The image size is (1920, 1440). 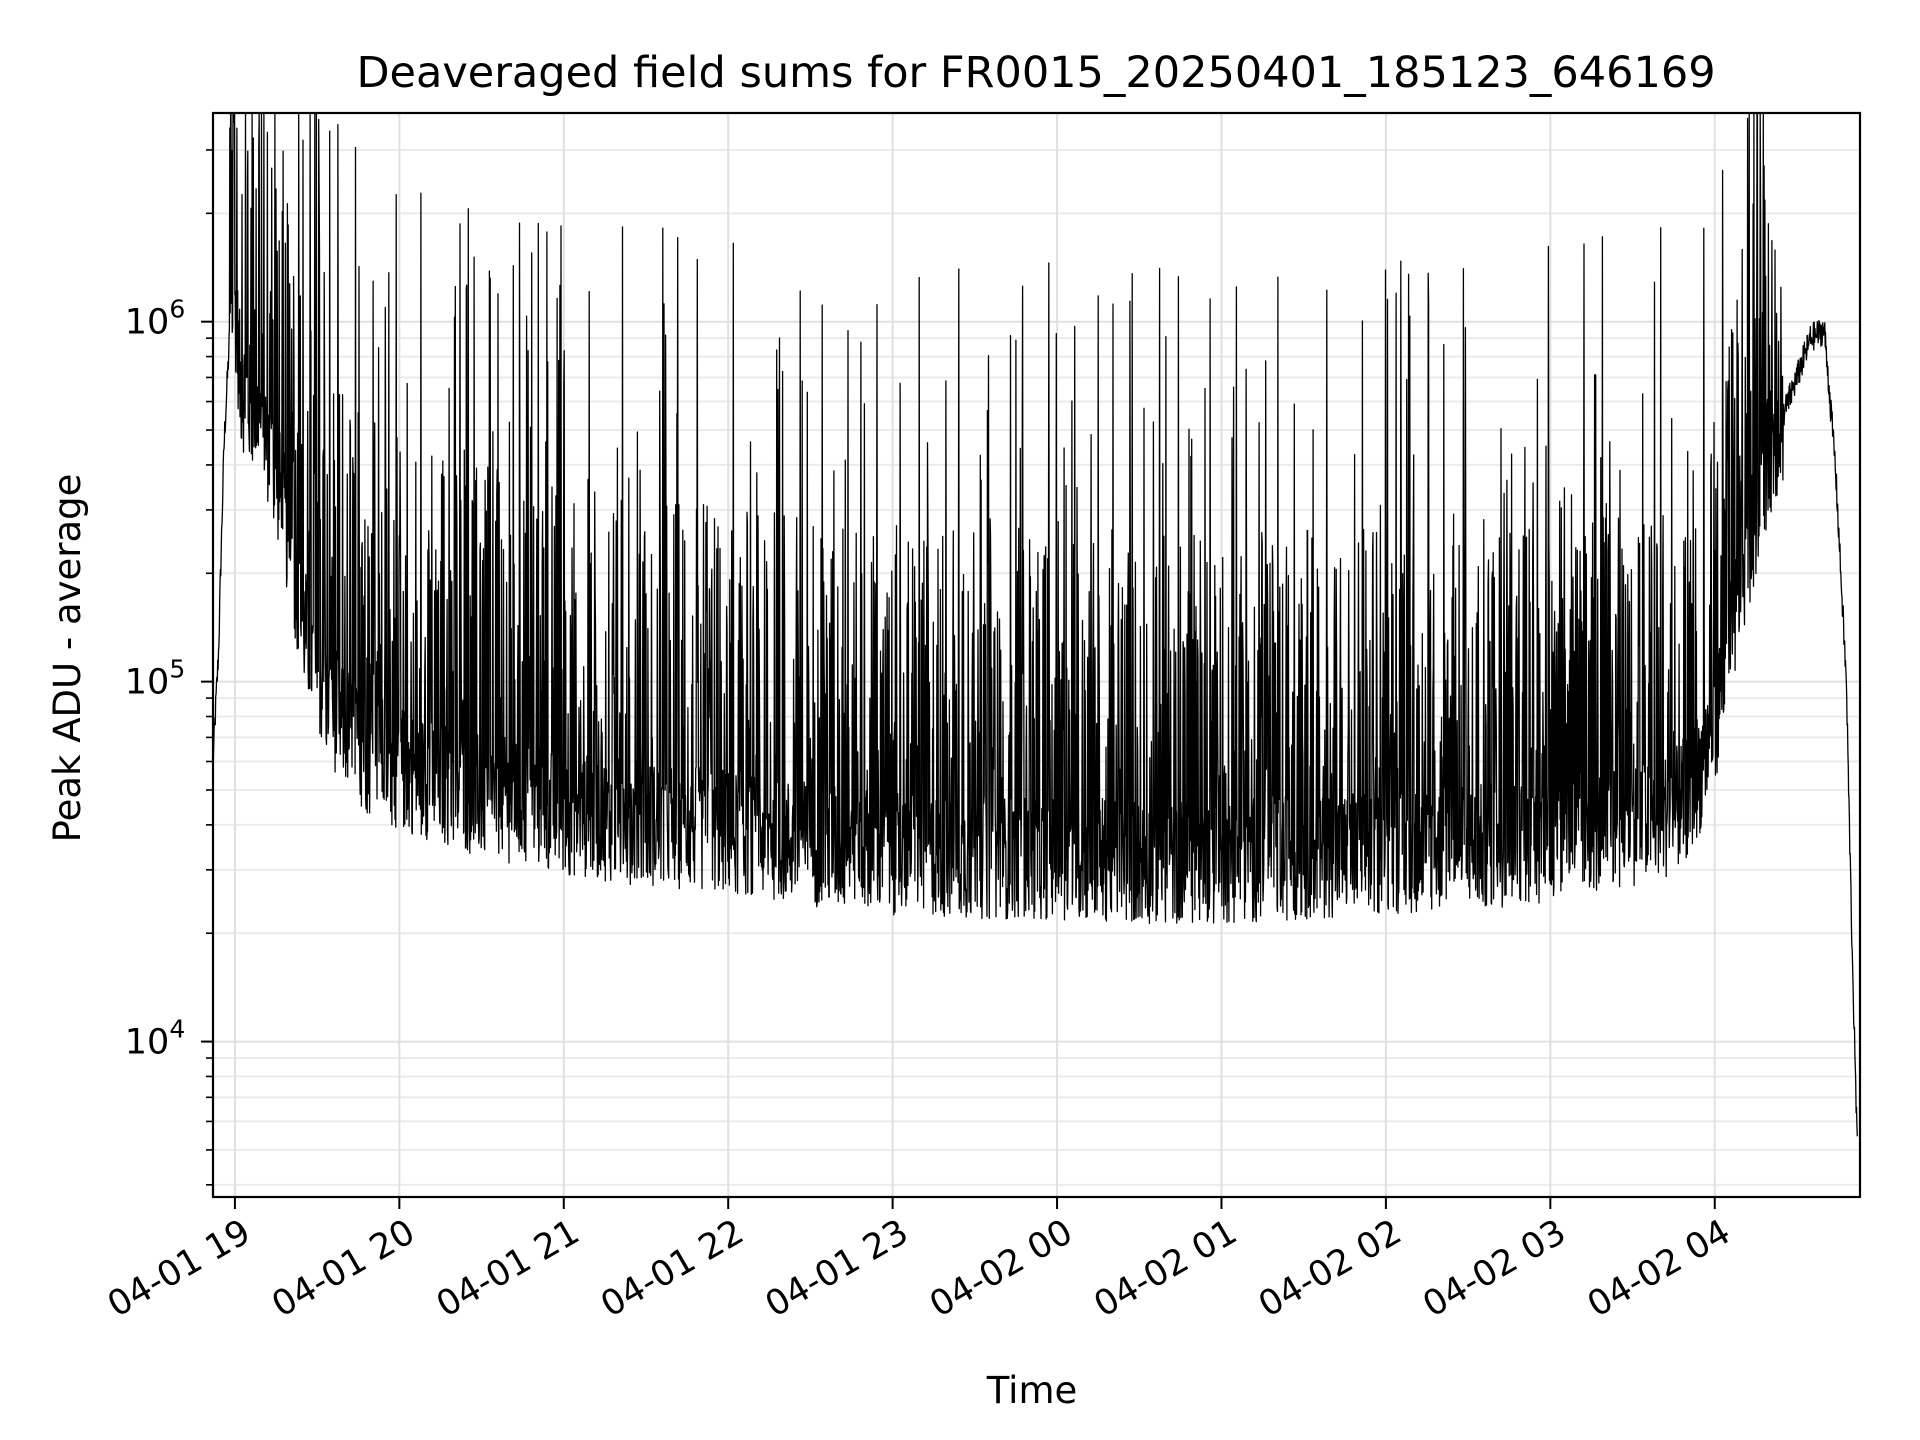 I want to click on y-tick-label: 10⁴, so click(x=155, y=1039).